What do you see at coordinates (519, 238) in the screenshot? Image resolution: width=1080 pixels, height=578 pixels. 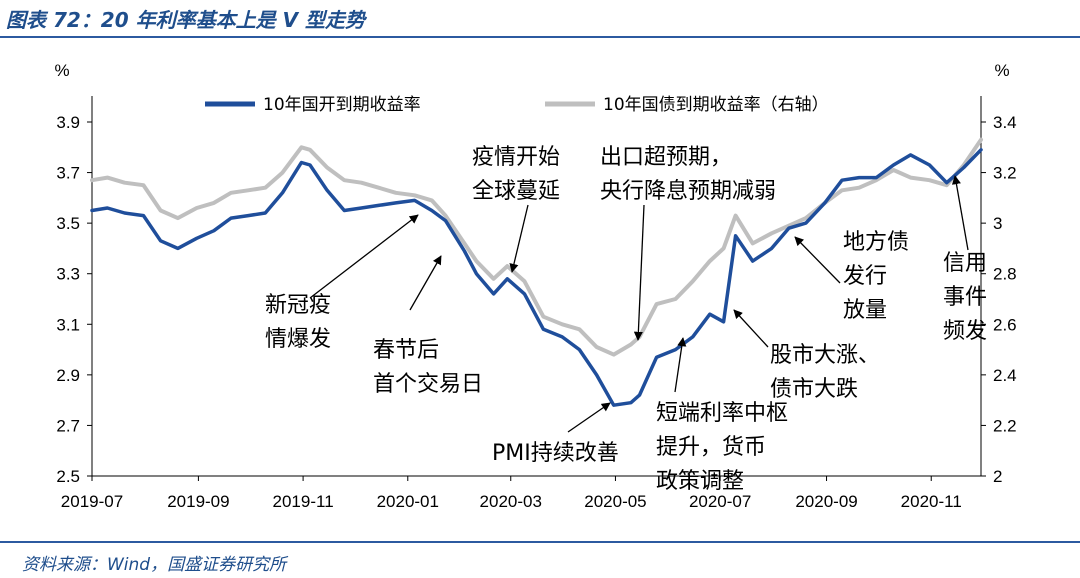 I see `annotation-arrow-yiqing` at bounding box center [519, 238].